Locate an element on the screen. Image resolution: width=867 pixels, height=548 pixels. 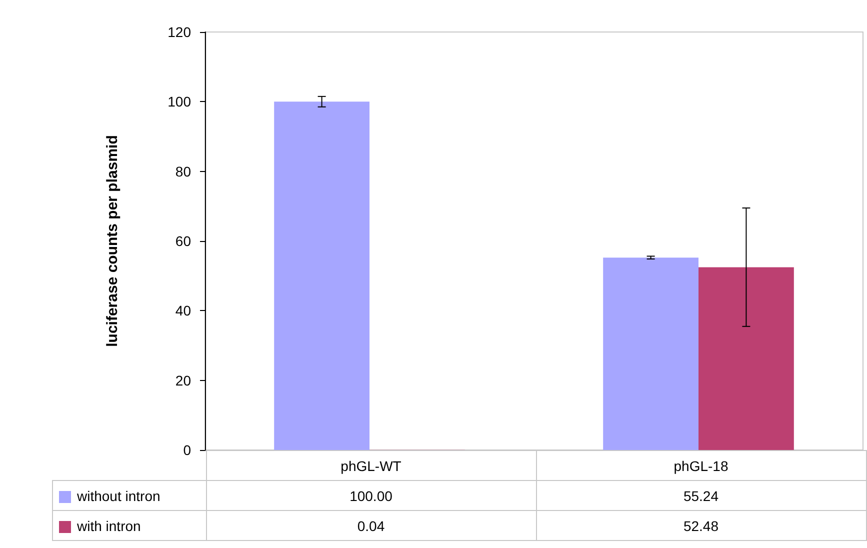
data-label: 100.00 is located at coordinates (371, 495).